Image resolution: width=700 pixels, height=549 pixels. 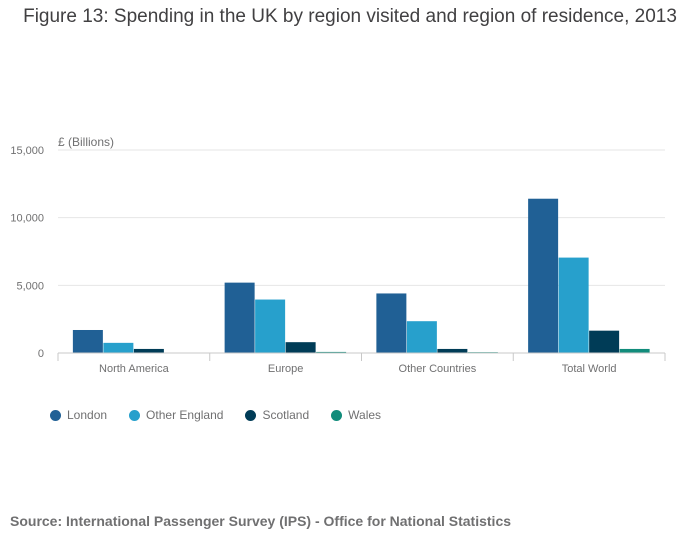 I want to click on x-tick-label: Other Countries, so click(x=438, y=369).